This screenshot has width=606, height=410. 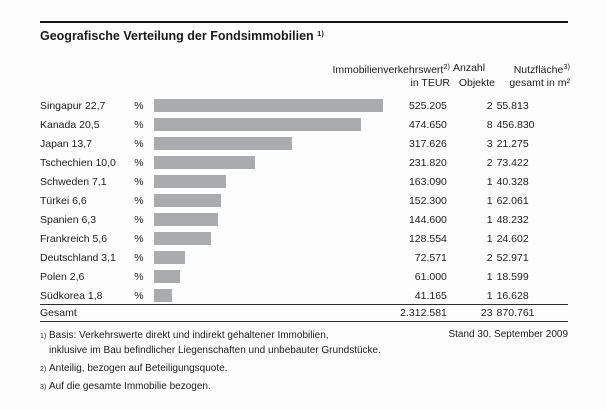 What do you see at coordinates (68, 219) in the screenshot?
I see `country-label: Spanien 6,3` at bounding box center [68, 219].